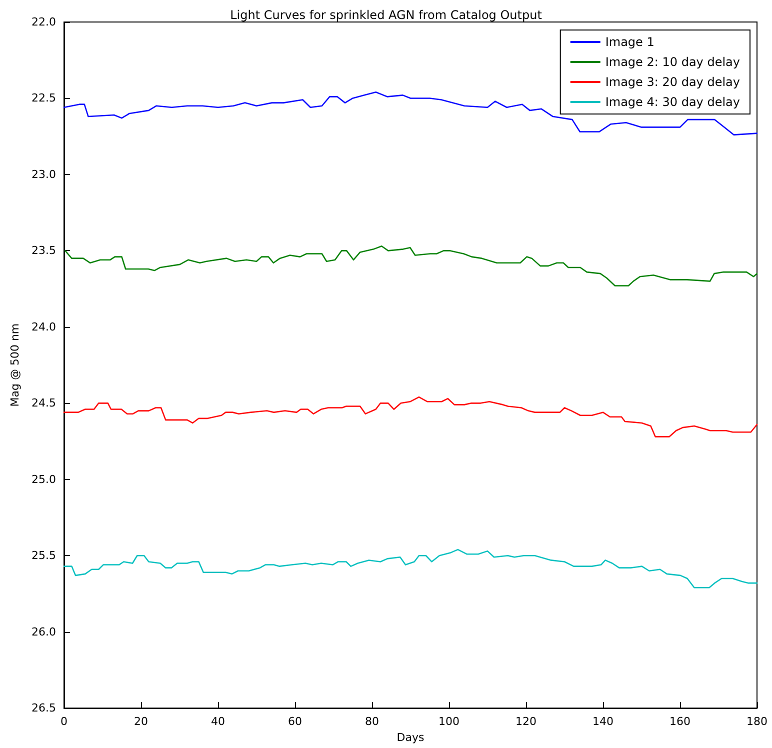 The image size is (772, 748). I want to click on y-tick-label: 22.0, so click(44, 22).